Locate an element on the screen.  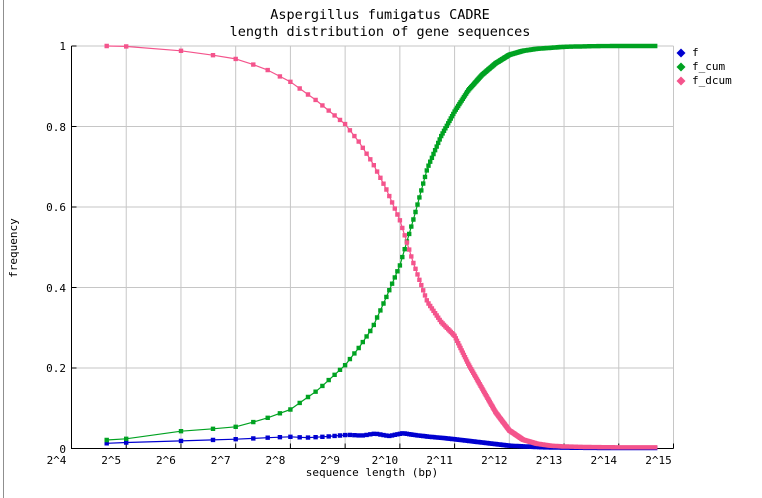
window-left-border is located at coordinates (3, 249).